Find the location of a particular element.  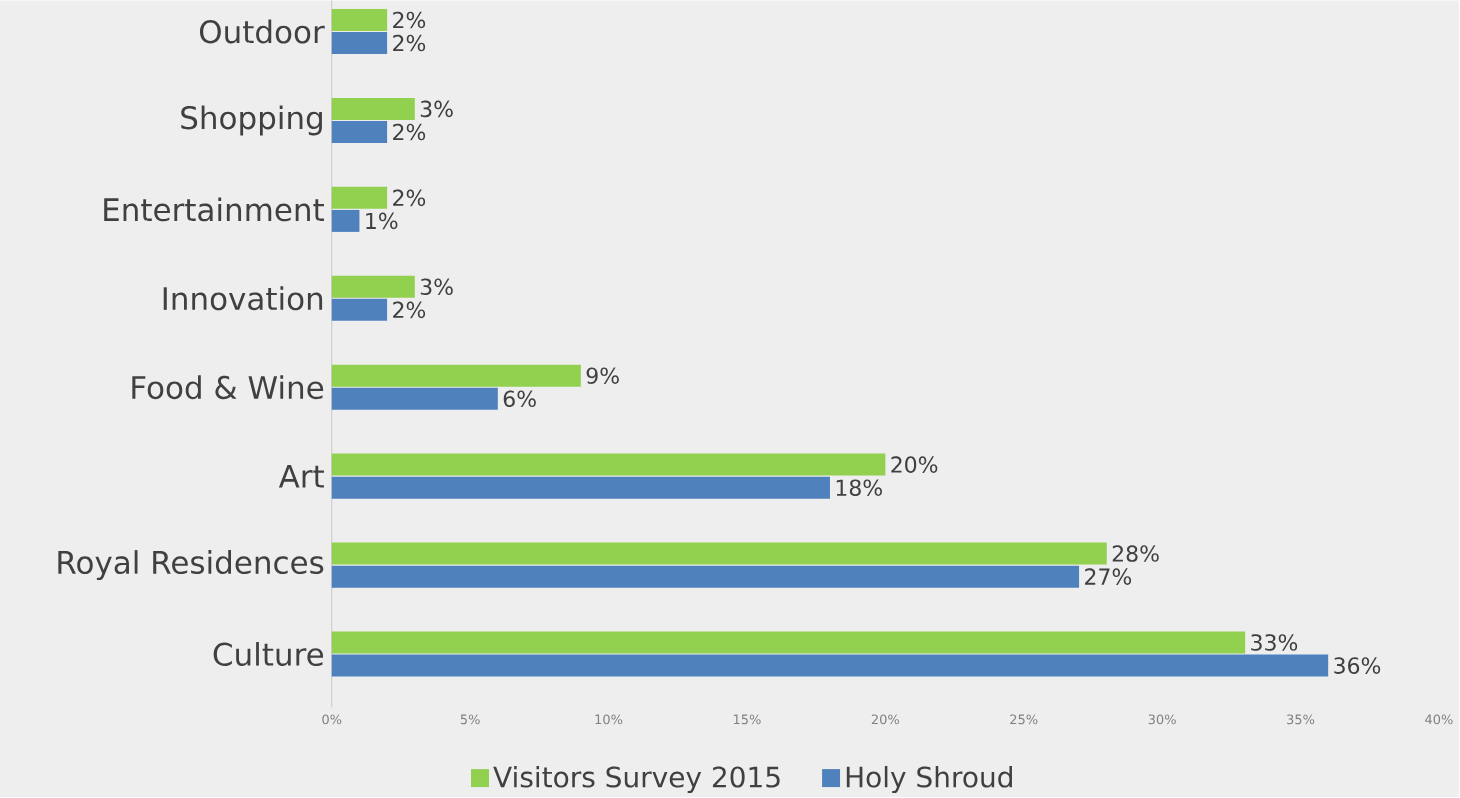

data-label: 33% is located at coordinates (1274, 642).